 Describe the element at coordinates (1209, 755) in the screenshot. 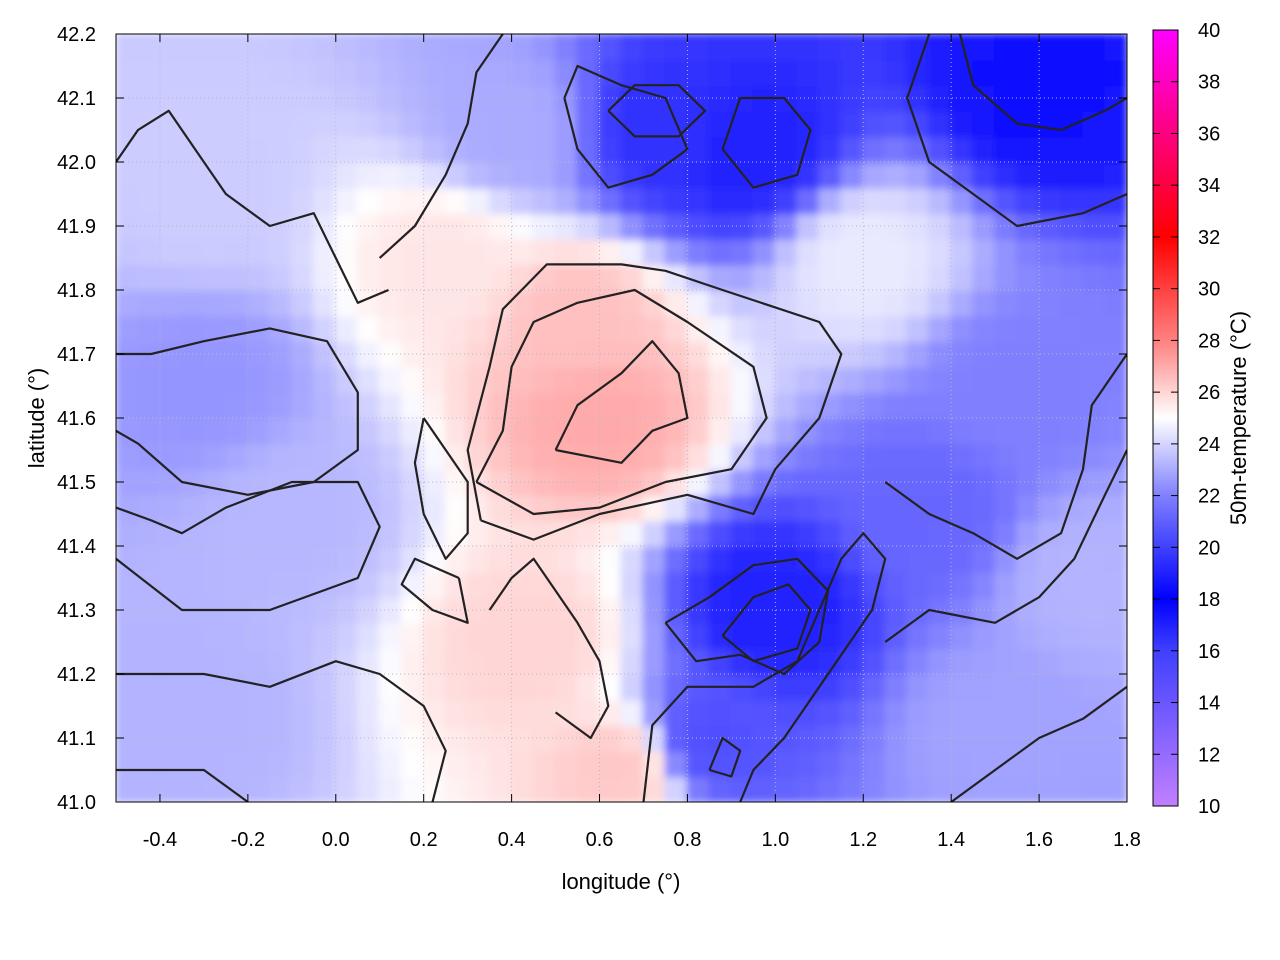

I see `colorbar-tick-label: 12` at that location.